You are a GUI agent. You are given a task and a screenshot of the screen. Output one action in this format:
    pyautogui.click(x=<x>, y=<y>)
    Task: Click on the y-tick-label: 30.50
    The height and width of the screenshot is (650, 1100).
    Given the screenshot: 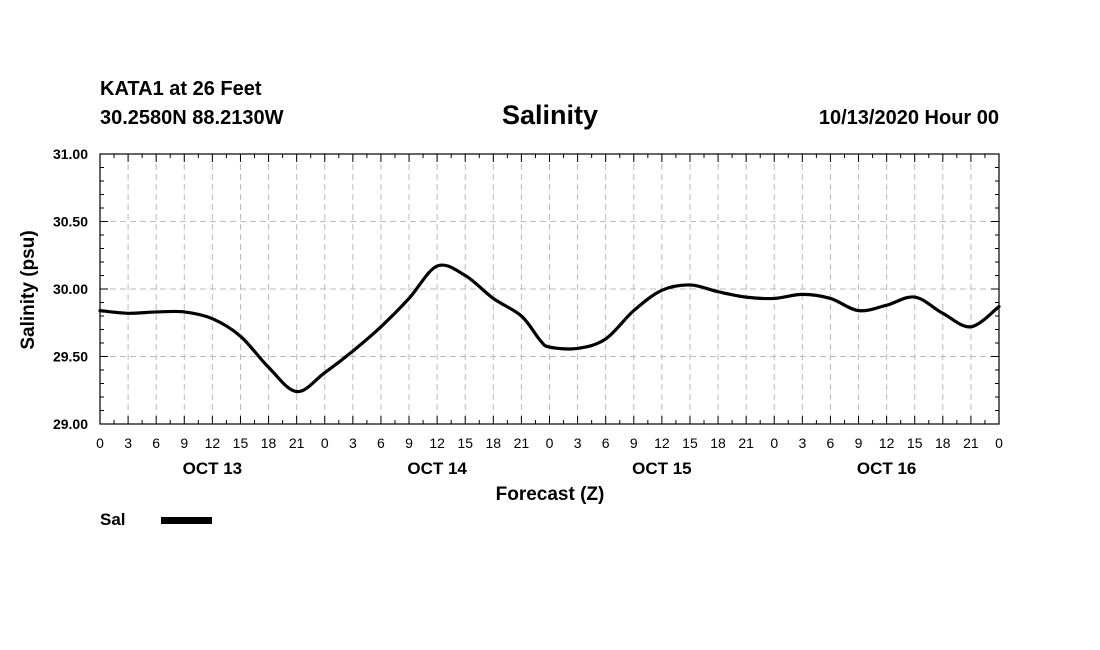 What is the action you would take?
    pyautogui.click(x=70, y=222)
    